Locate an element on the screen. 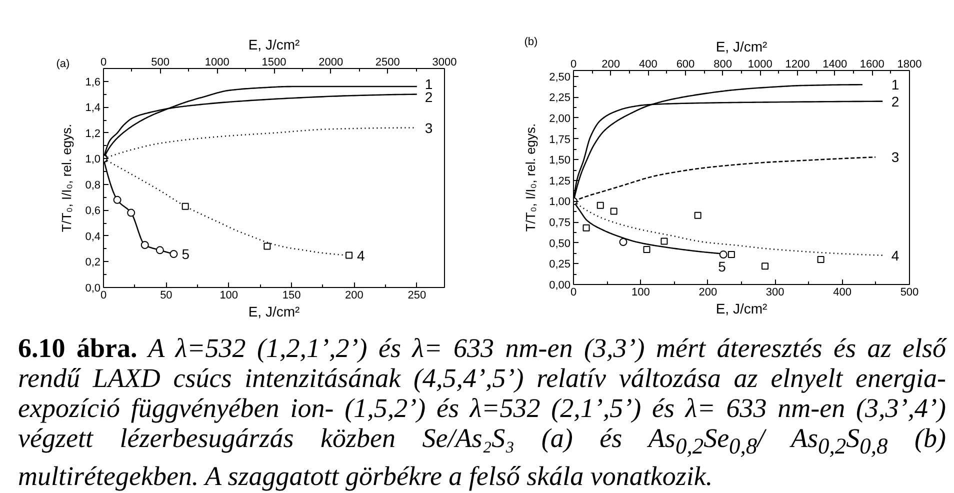 This screenshot has height=493, width=954. x2-tick-label: 1200 is located at coordinates (797, 64).